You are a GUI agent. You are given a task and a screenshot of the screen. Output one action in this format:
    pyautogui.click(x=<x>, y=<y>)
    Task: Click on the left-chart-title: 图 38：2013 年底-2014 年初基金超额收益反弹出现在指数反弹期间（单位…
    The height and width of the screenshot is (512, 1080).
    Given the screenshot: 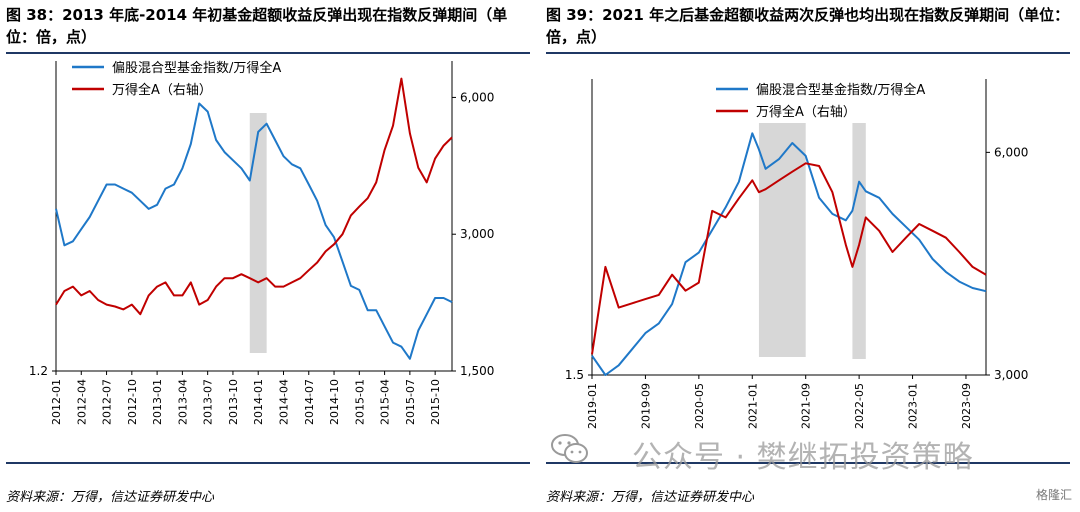 What is the action you would take?
    pyautogui.click(x=257, y=26)
    